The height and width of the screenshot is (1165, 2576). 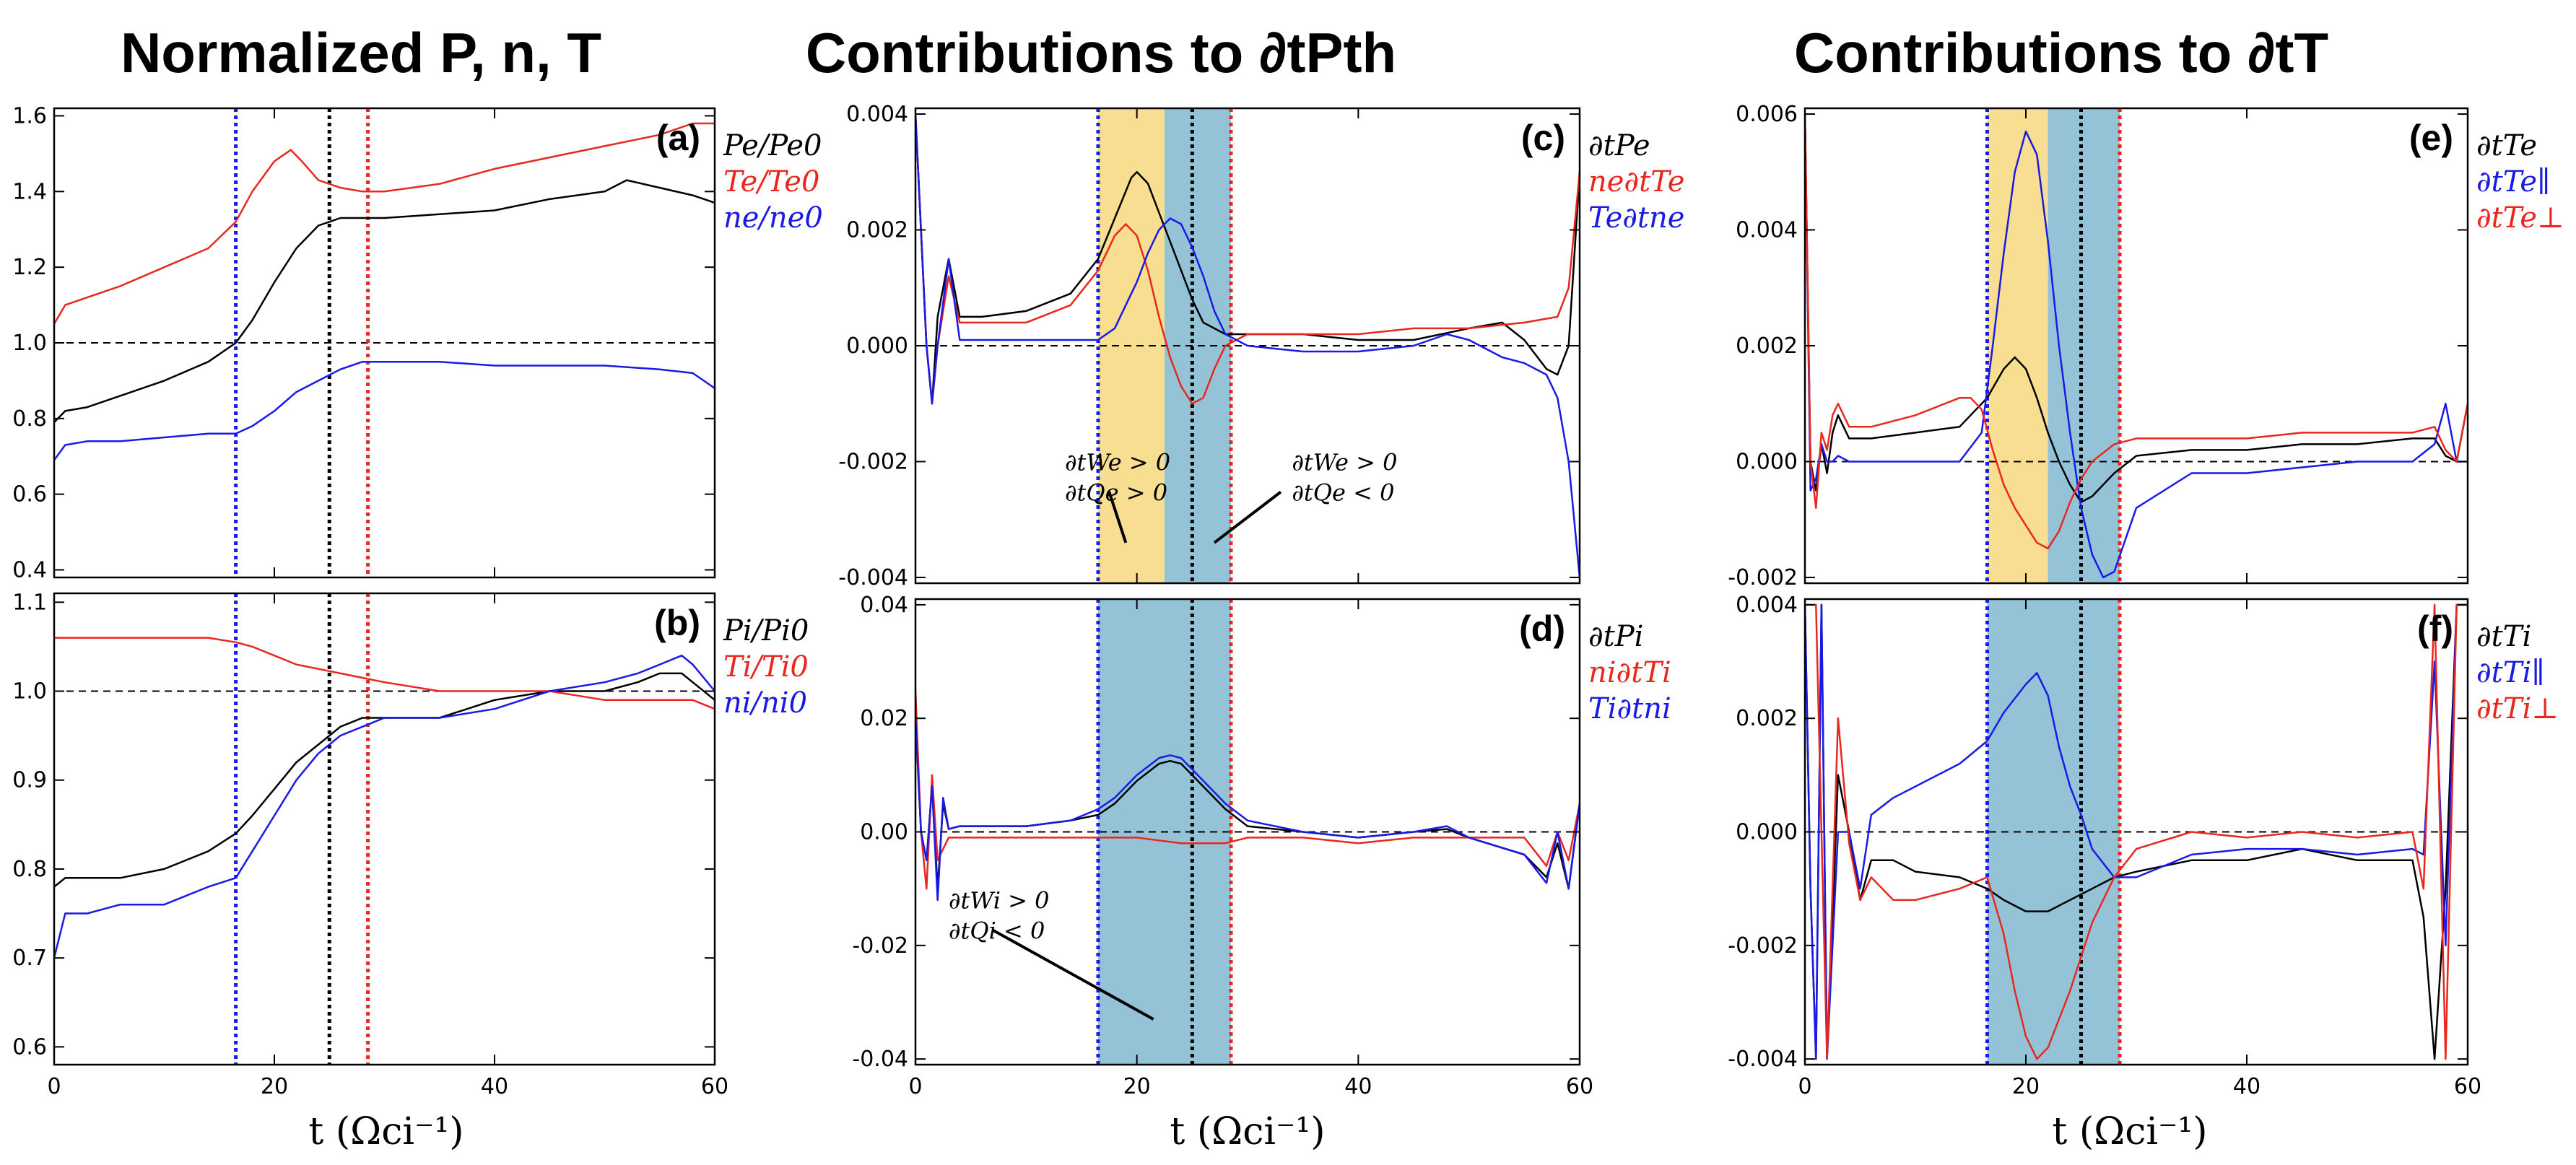 What do you see at coordinates (30, 115) in the screenshot?
I see `y-tick-label: 1.6` at bounding box center [30, 115].